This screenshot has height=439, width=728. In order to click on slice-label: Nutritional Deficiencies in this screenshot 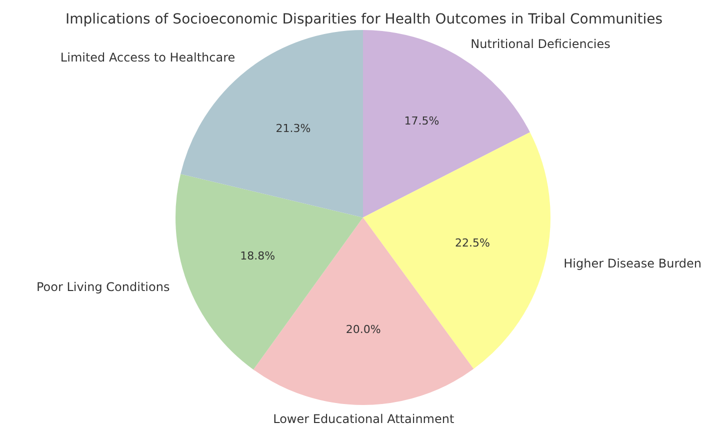, I will do `click(540, 43)`.